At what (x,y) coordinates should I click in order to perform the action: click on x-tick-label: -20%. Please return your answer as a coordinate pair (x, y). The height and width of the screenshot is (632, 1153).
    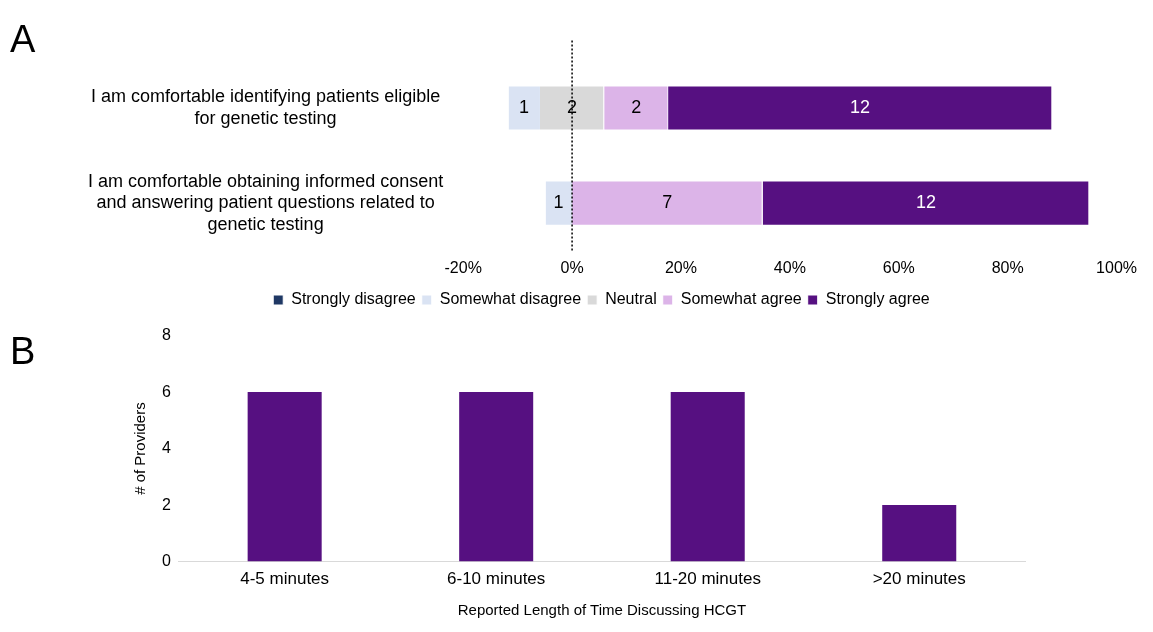
    Looking at the image, I should click on (463, 267).